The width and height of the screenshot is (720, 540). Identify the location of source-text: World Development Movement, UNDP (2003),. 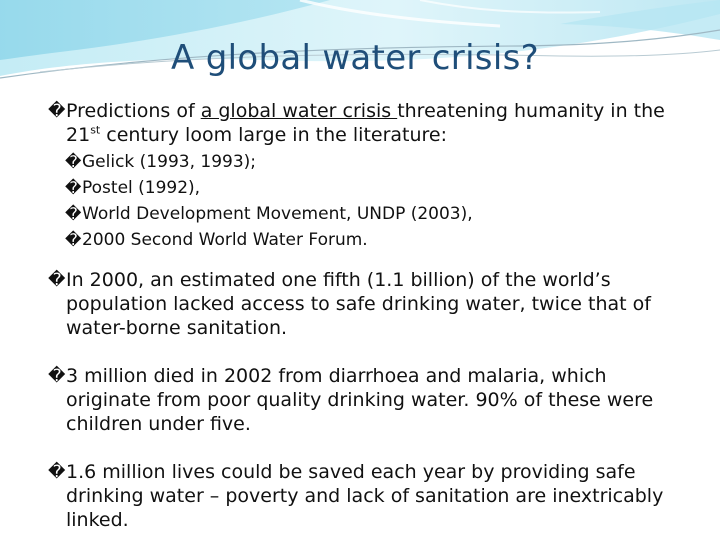
(277, 214).